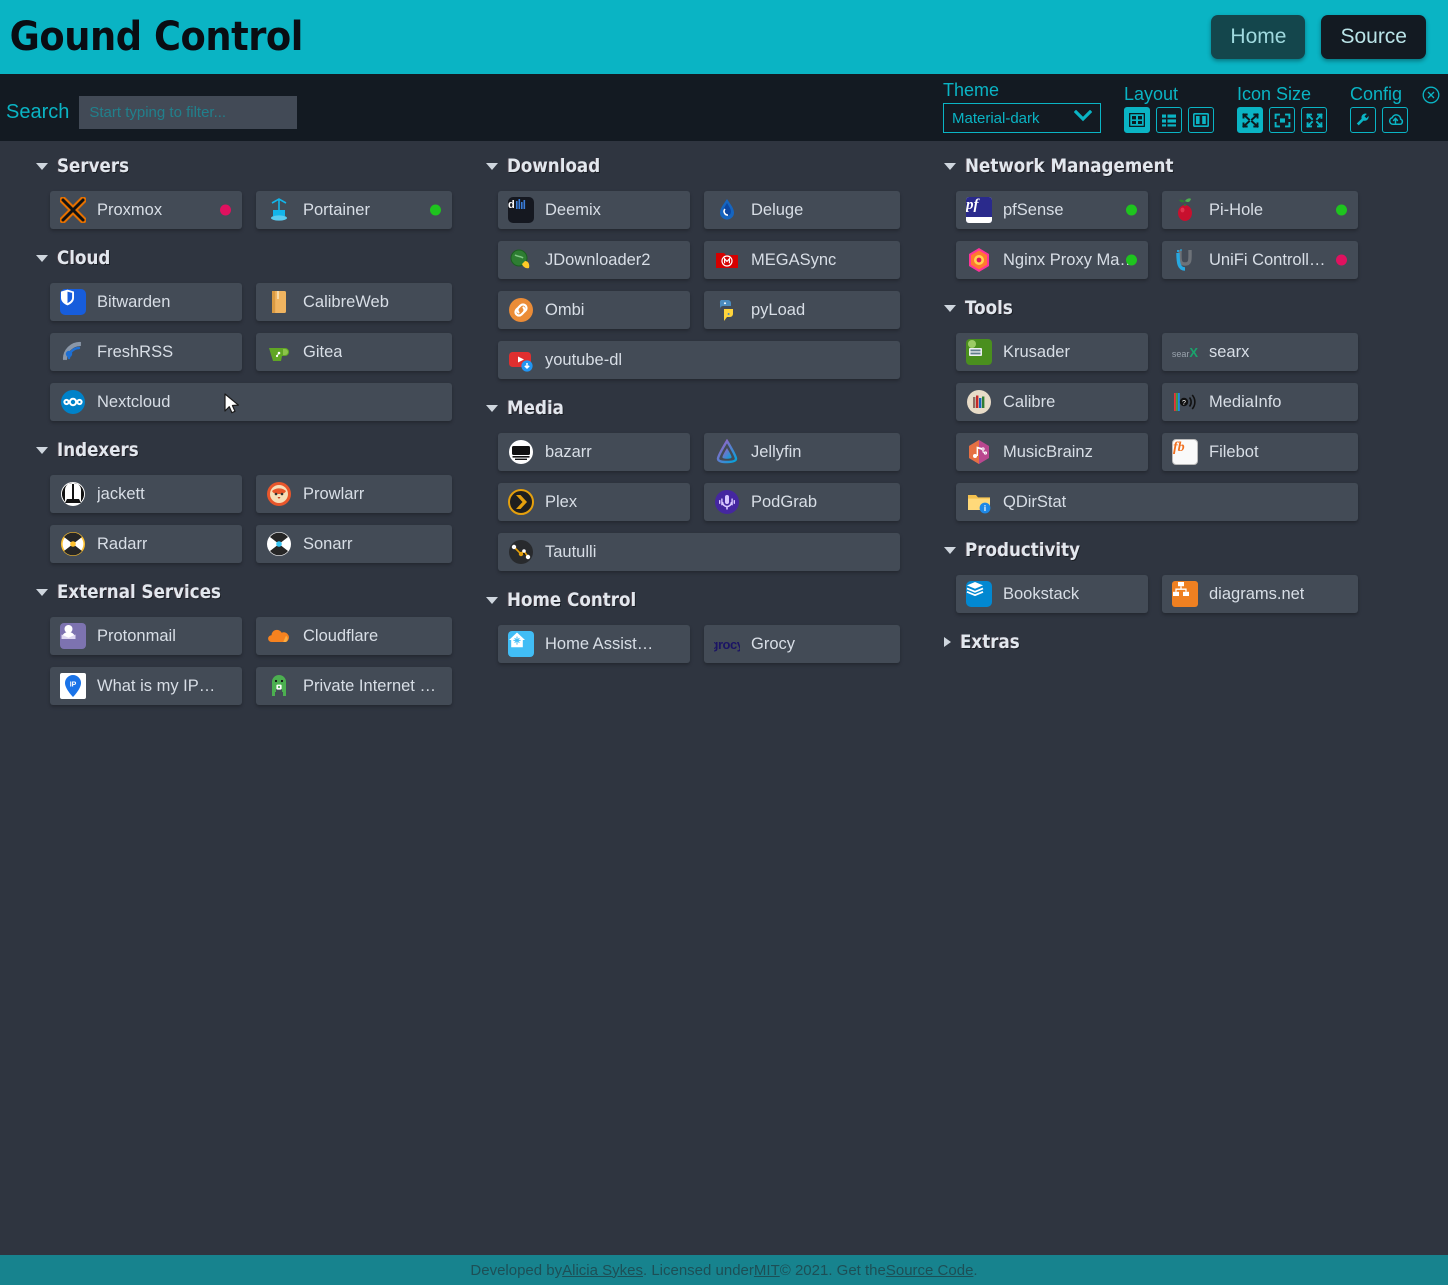  I want to click on tile-label: Prowlarr, so click(334, 493).